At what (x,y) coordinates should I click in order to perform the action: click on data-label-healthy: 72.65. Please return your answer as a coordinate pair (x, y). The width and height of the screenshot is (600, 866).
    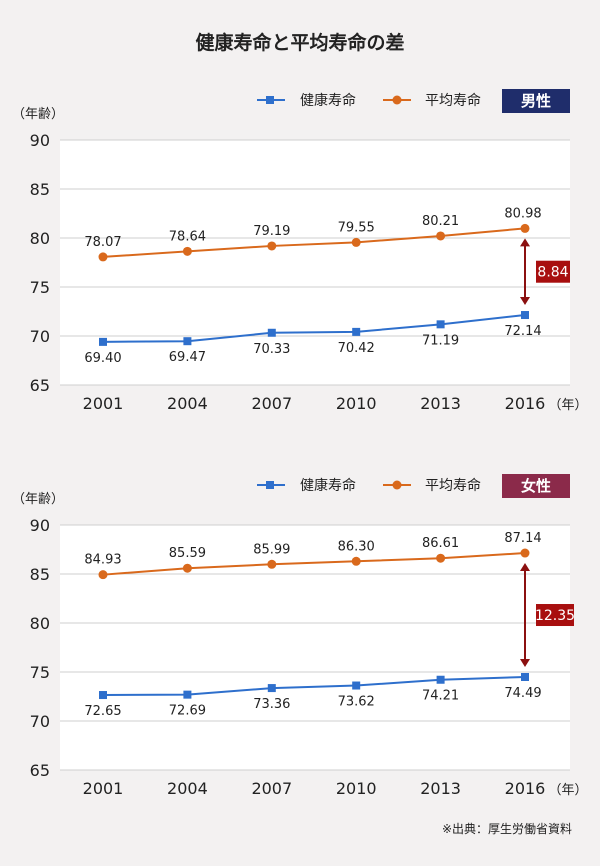
    Looking at the image, I should click on (102, 711).